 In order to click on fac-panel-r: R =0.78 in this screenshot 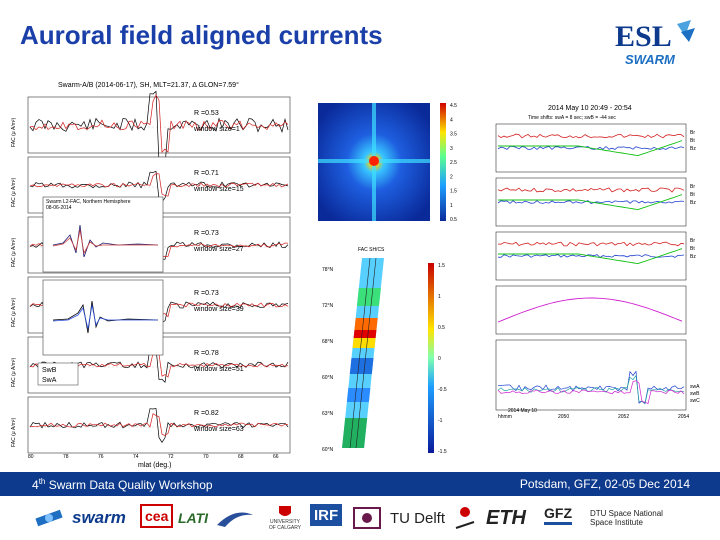, I will do `click(206, 353)`.